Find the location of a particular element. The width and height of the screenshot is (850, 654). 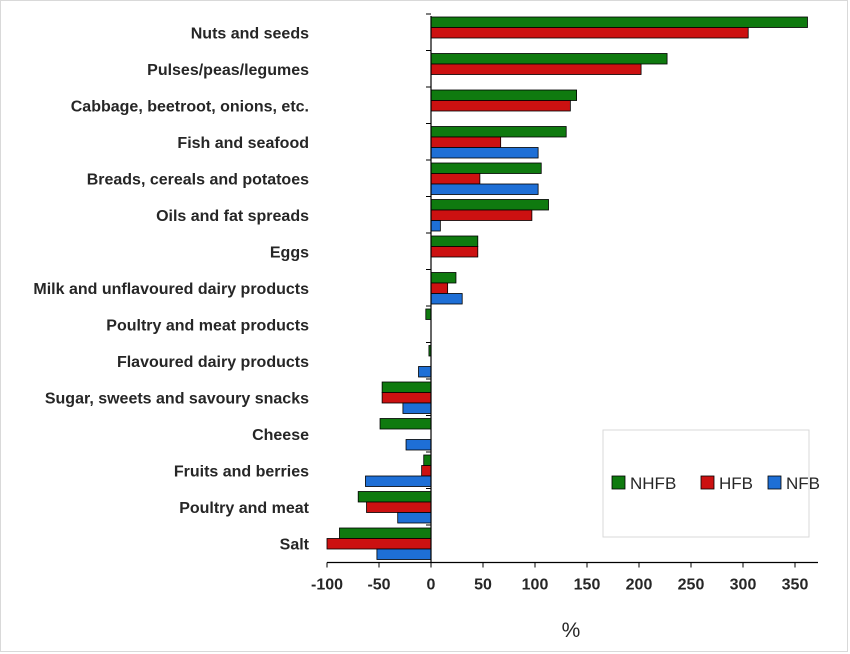

x-tick-label-100: 100 is located at coordinates (535, 585).